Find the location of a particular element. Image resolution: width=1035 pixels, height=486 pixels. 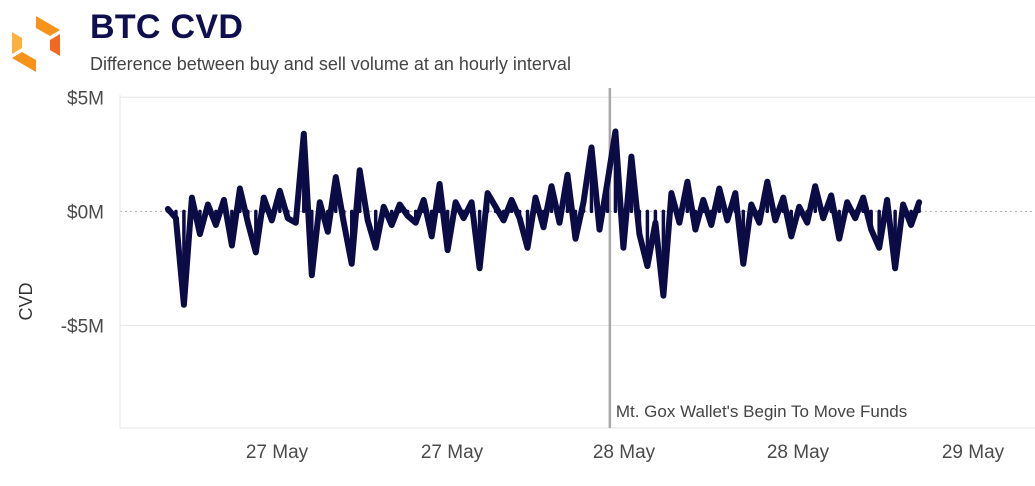

x-tick-label: 29 May is located at coordinates (973, 452).